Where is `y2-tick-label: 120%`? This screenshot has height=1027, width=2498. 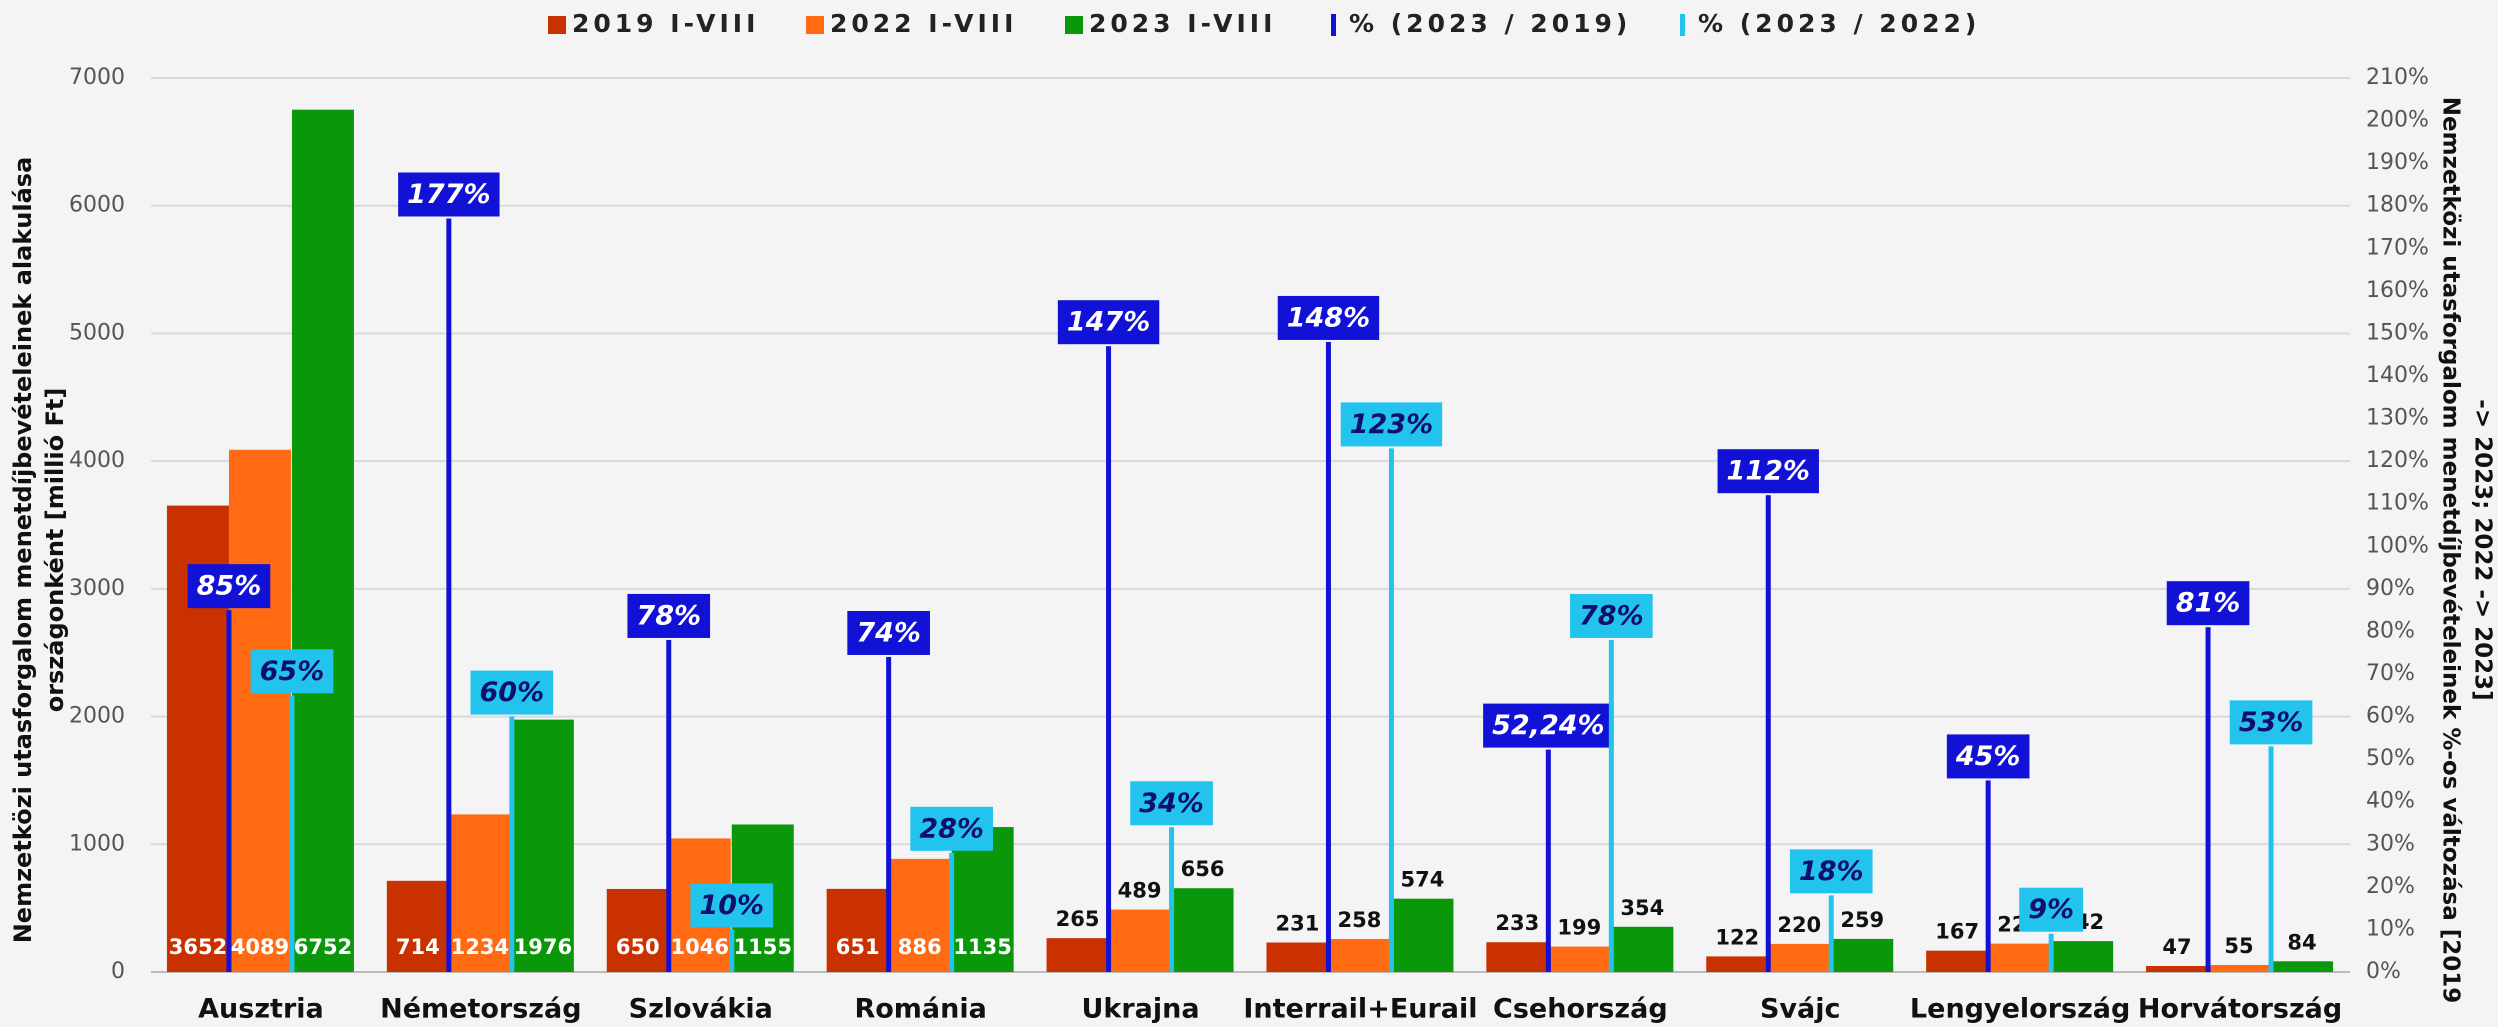
y2-tick-label: 120% is located at coordinates (2397, 460).